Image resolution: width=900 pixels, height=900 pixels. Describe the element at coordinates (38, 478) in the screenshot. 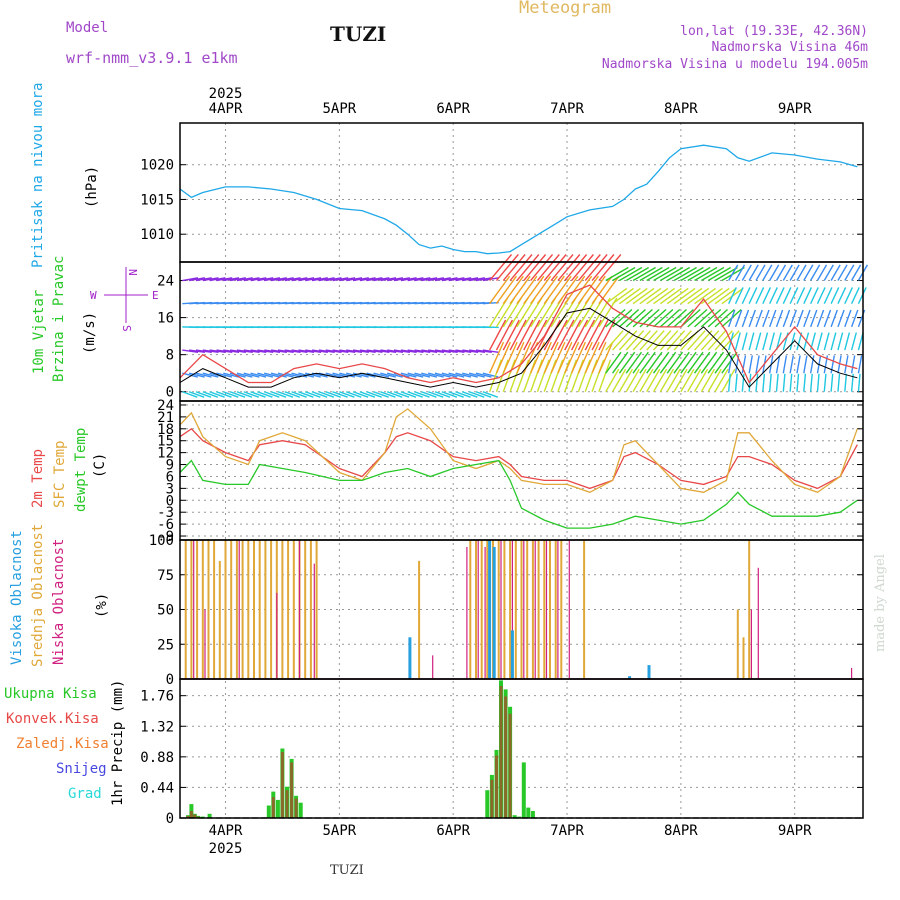

I see `temp-label-1: 2m Temp` at that location.